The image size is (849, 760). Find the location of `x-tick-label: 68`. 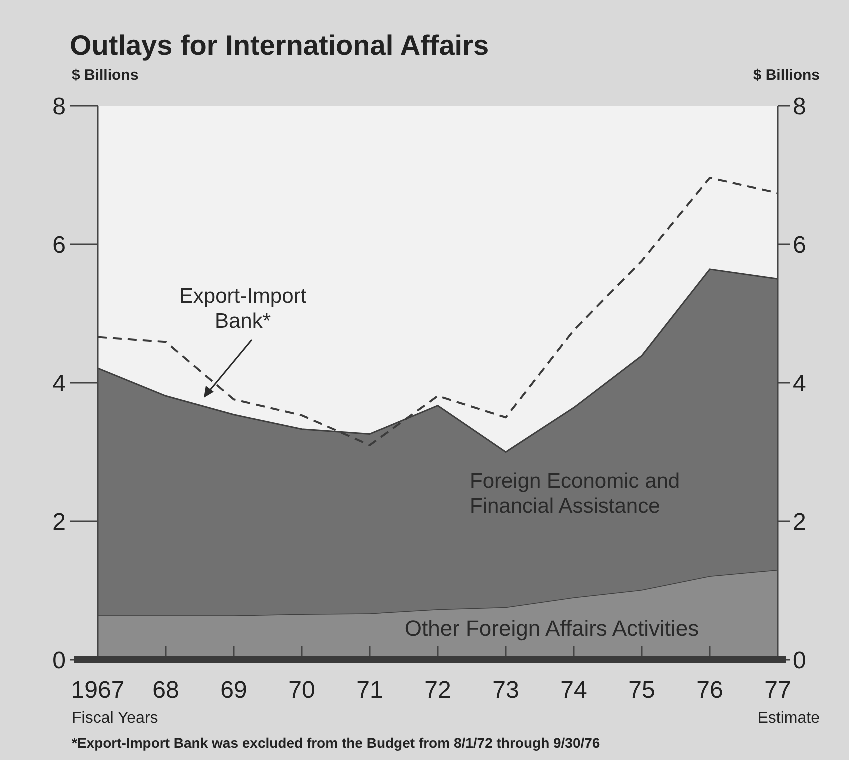

x-tick-label: 68 is located at coordinates (166, 690).